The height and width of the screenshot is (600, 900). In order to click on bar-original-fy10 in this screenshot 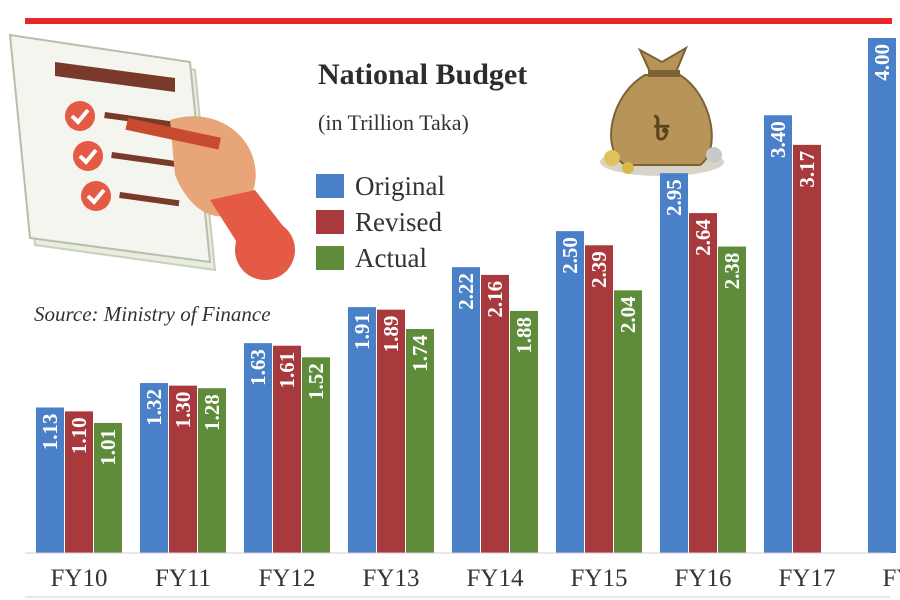, I will do `click(50, 480)`.